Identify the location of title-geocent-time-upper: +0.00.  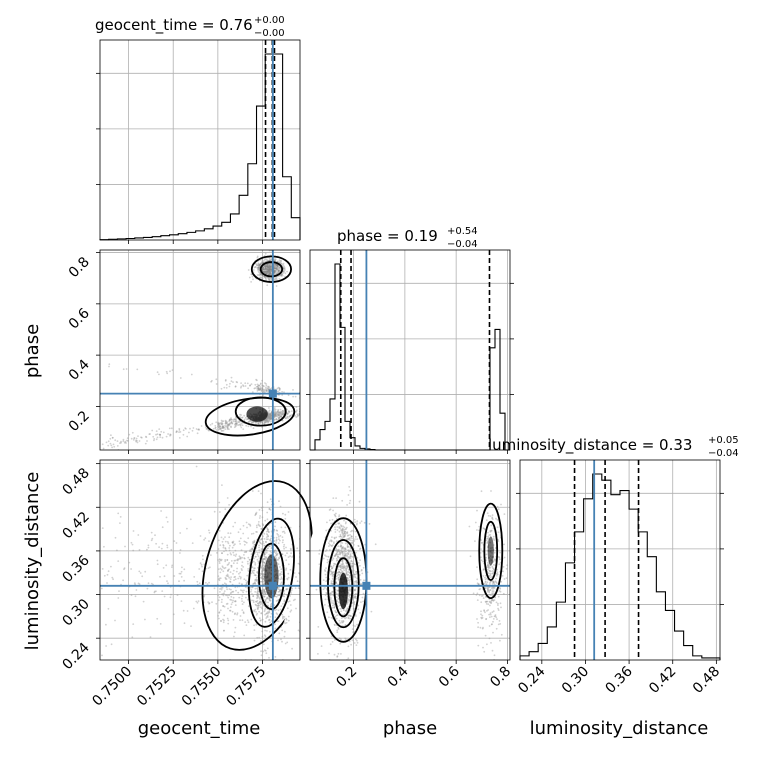
(269, 20).